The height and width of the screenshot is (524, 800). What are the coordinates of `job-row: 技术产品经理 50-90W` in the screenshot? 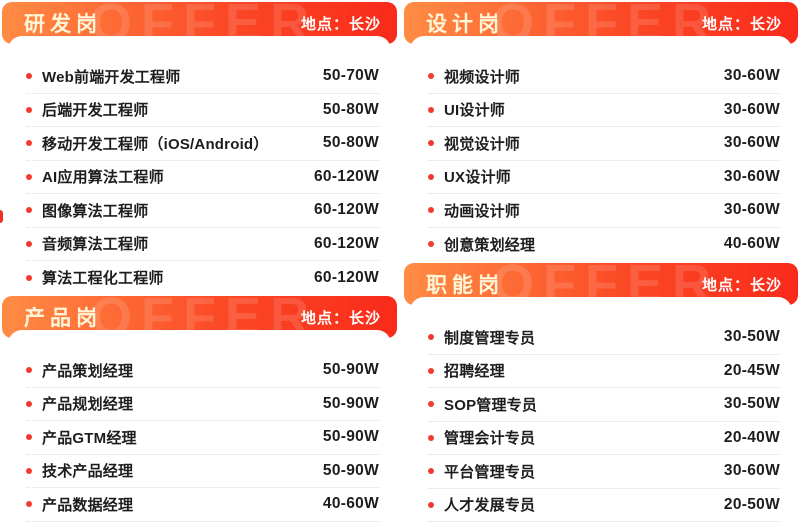 It's located at (202, 471).